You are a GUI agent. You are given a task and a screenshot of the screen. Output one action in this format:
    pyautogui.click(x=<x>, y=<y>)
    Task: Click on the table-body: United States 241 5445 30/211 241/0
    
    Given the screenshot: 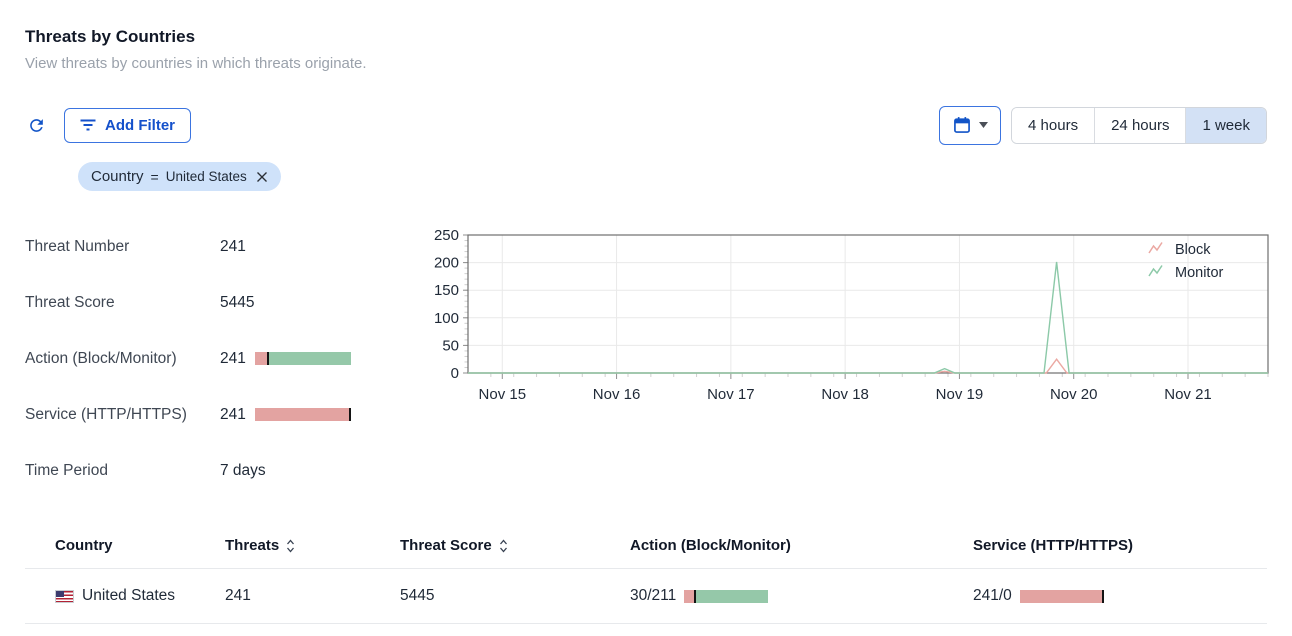 What is the action you would take?
    pyautogui.click(x=646, y=596)
    